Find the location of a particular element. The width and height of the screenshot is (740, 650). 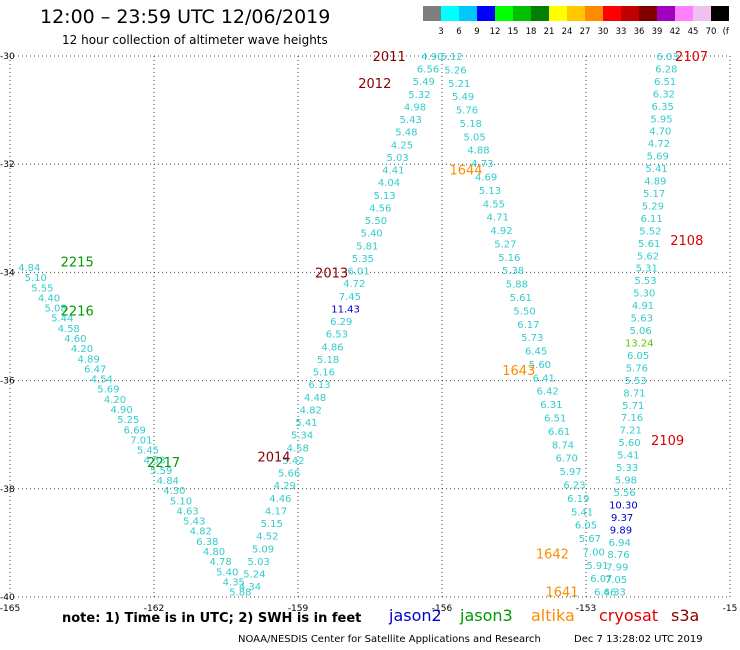

wave-height-point: 5.63 is located at coordinates (642, 319).